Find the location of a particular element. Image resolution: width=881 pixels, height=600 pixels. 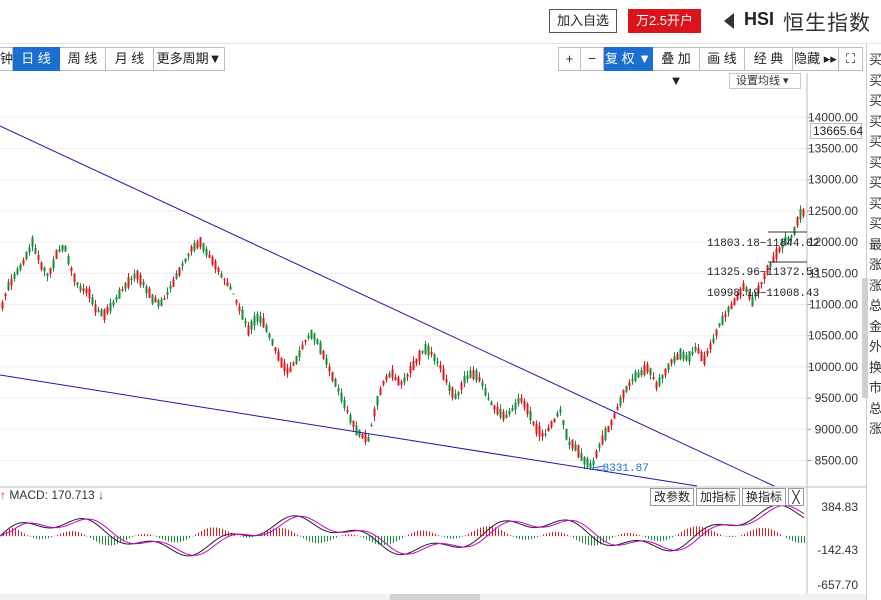

ma-setting-dropdown: 设置均线 ▾ is located at coordinates (765, 81).